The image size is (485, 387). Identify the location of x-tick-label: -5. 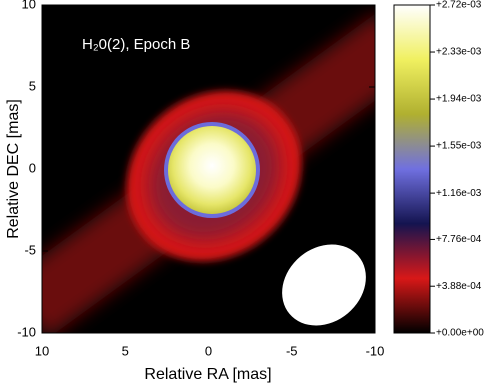
(292, 350).